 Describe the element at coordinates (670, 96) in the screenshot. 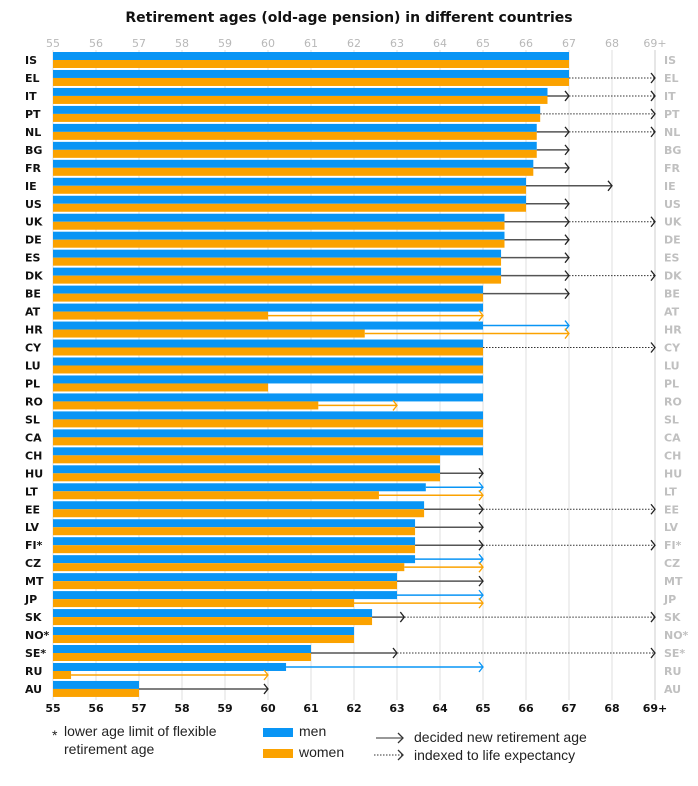

I see `country-label-right: IT` at that location.